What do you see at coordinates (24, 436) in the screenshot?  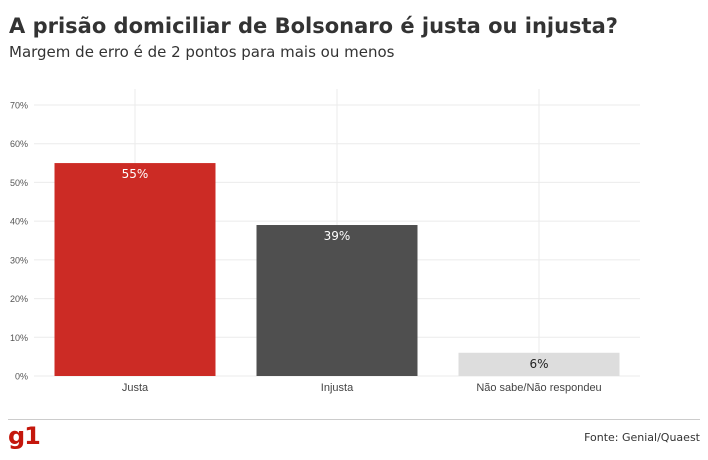 I see `g1-logo: g1` at bounding box center [24, 436].